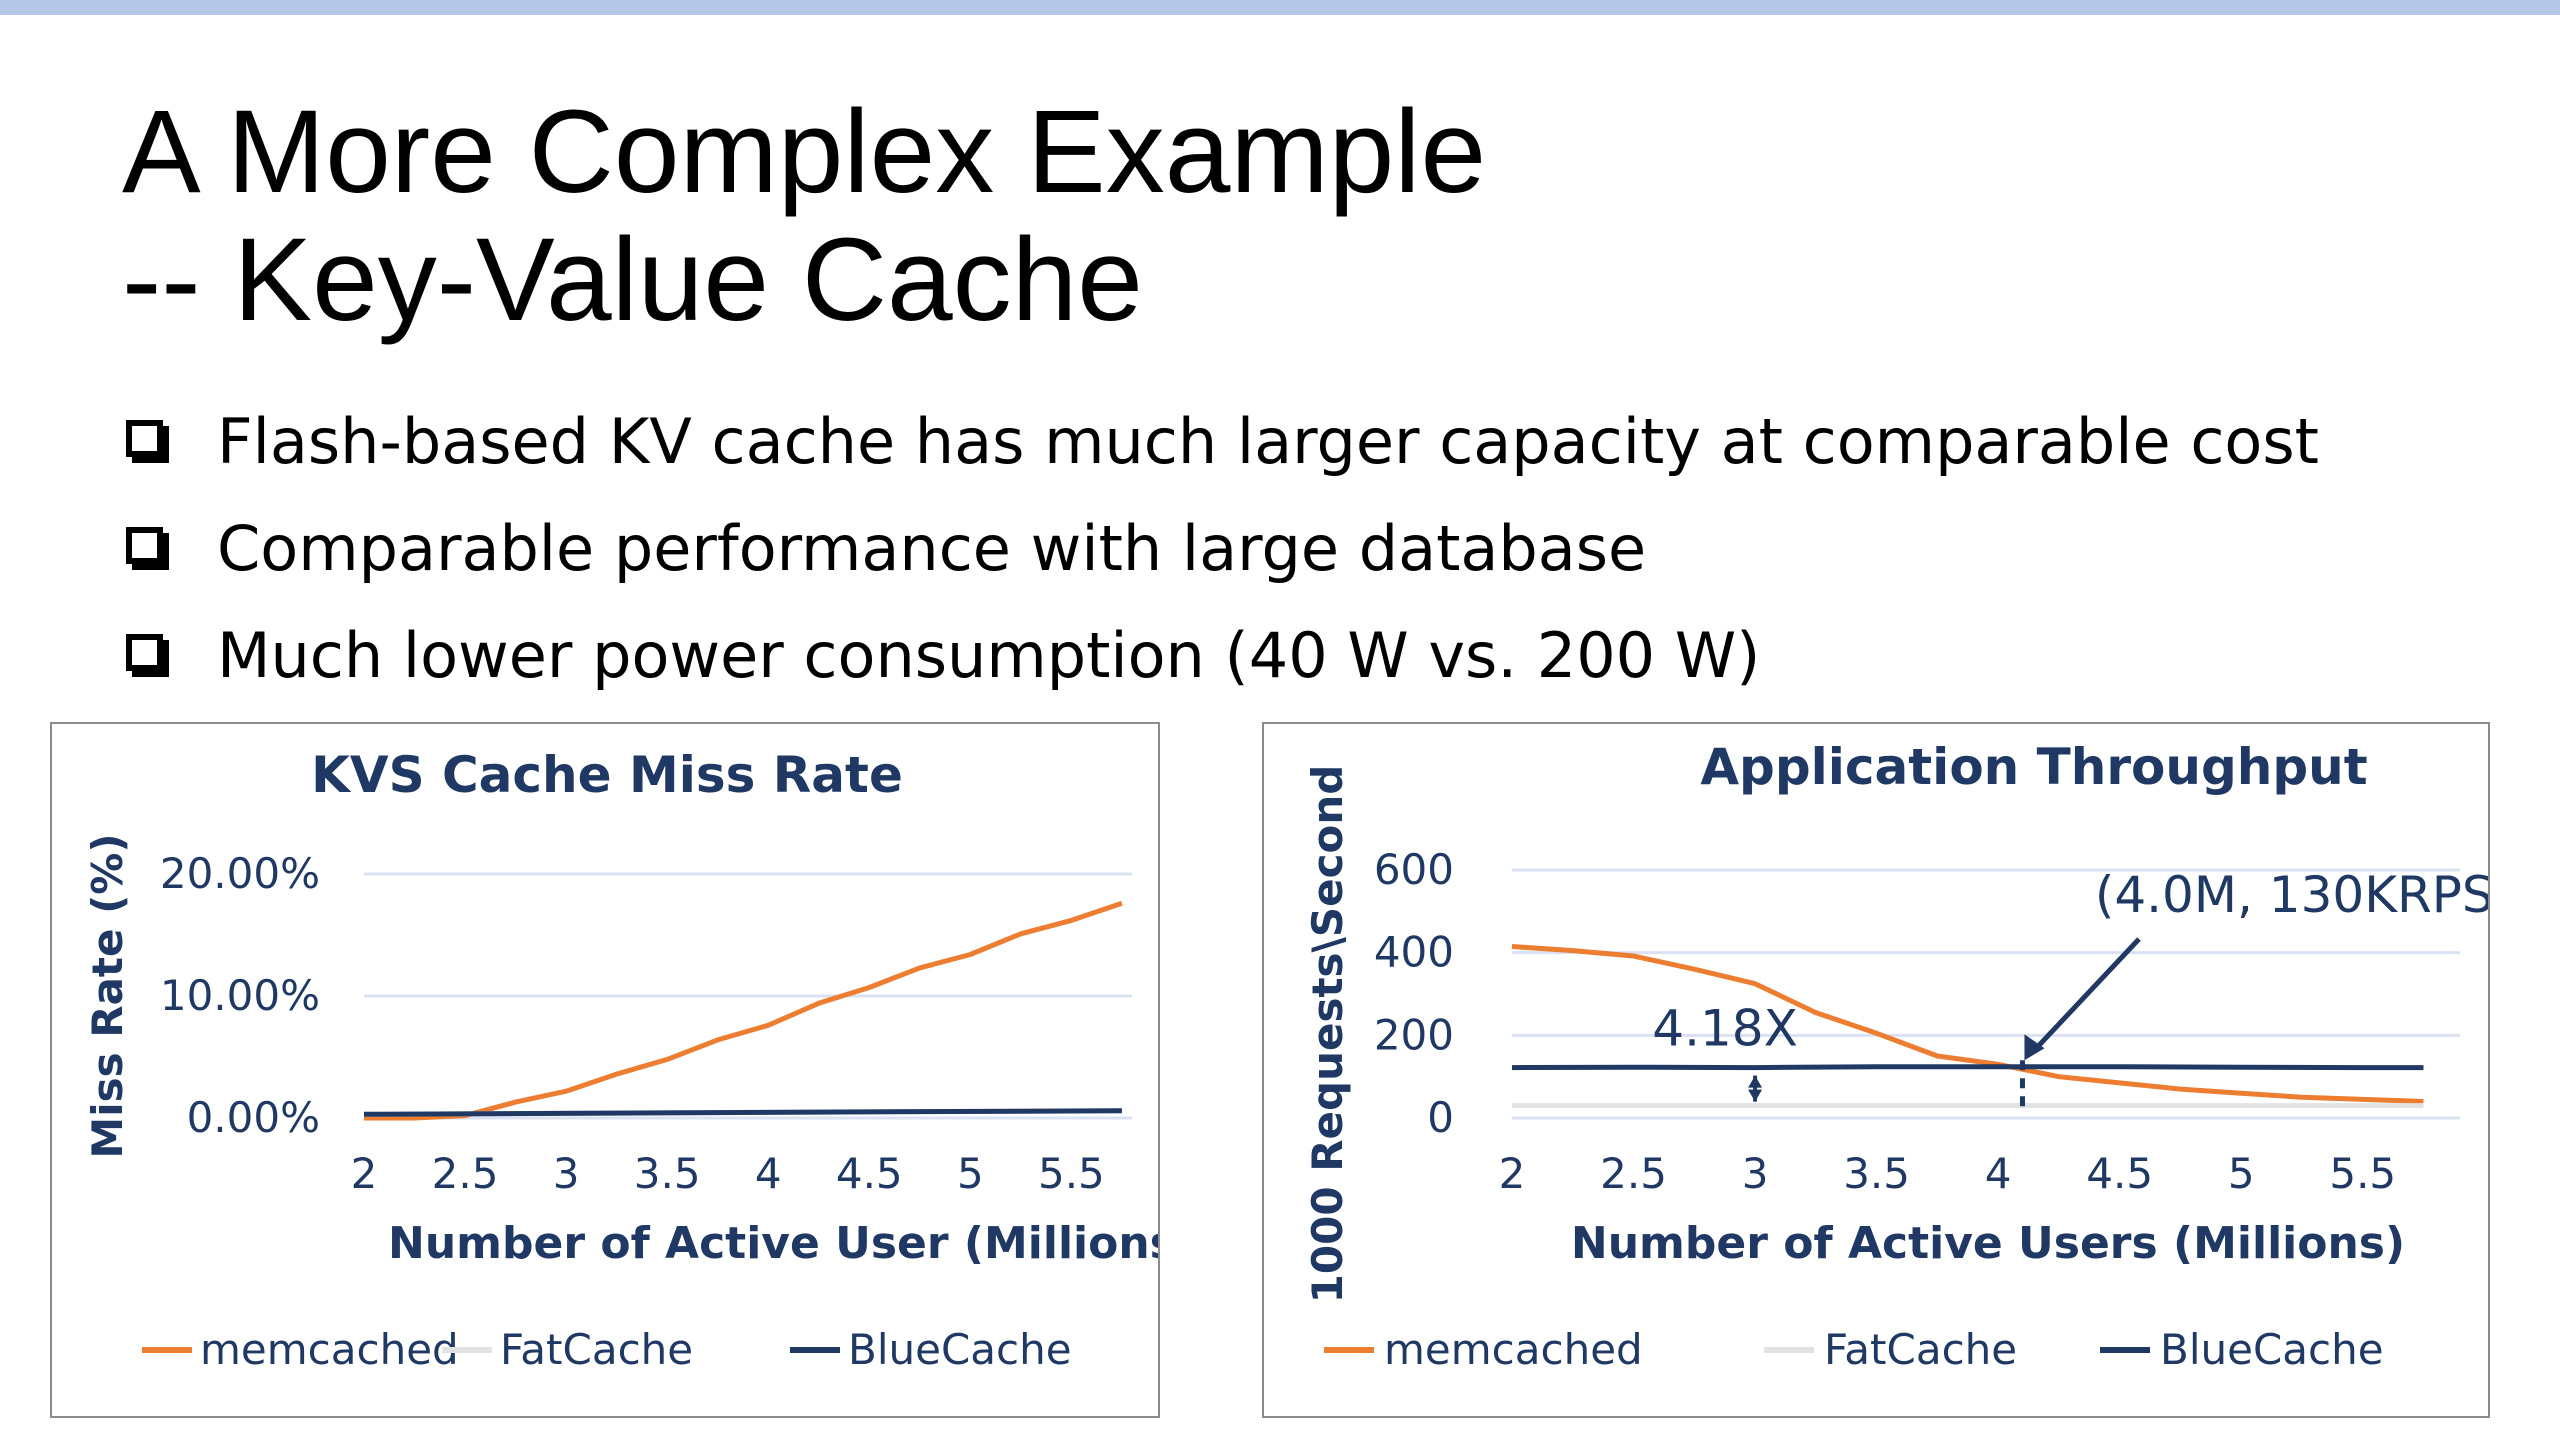 Image resolution: width=2560 pixels, height=1440 pixels. Describe the element at coordinates (107, 995) in the screenshot. I see `y-axis-label: Miss Rate (%)` at that location.